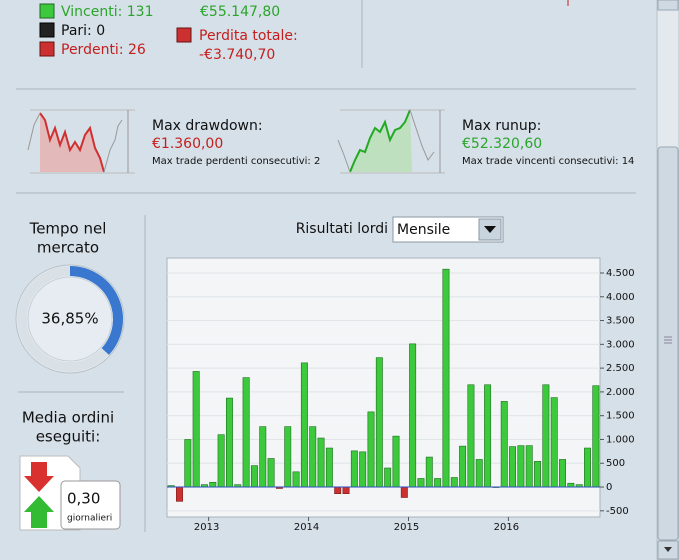 The width and height of the screenshot is (679, 560). Describe the element at coordinates (39, 477) in the screenshot. I see `down-arrow` at that location.